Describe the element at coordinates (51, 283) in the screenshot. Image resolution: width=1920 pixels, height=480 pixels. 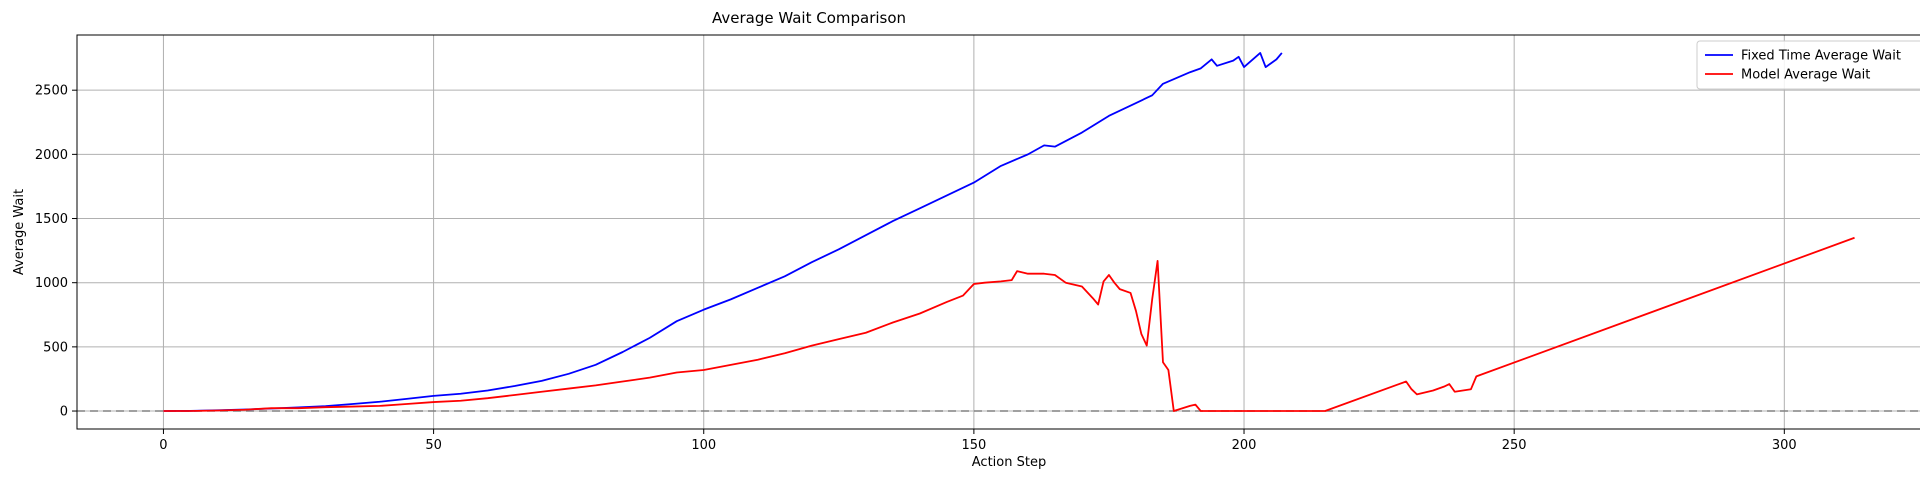
I see `y-tick-label: 1000` at that location.